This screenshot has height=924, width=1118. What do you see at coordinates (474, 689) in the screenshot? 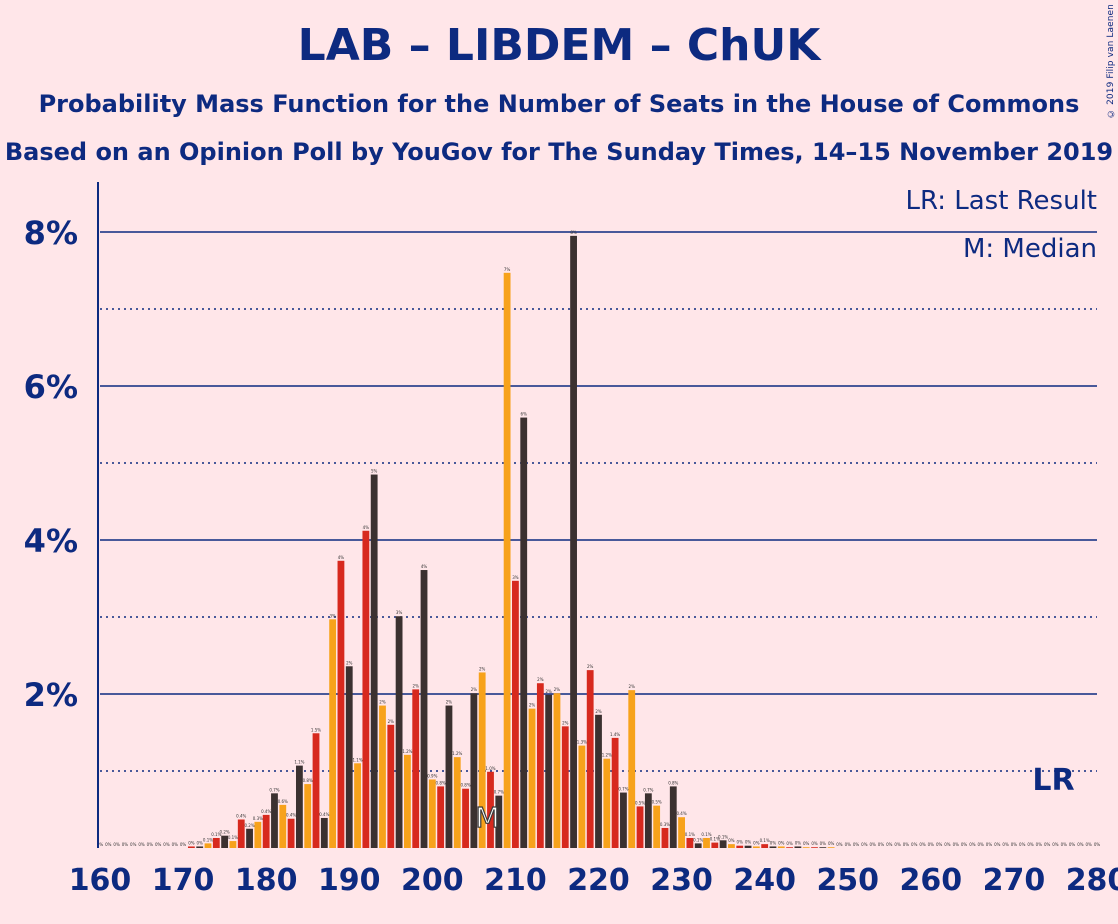
I see `data-label-seat-205: 2%` at bounding box center [474, 689].